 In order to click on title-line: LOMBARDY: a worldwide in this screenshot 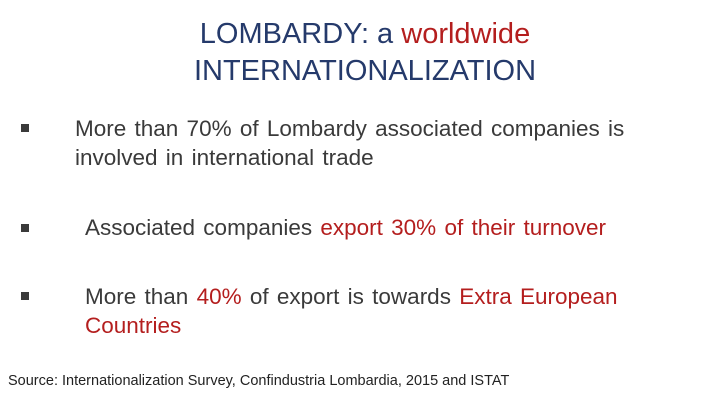, I will do `click(365, 34)`.